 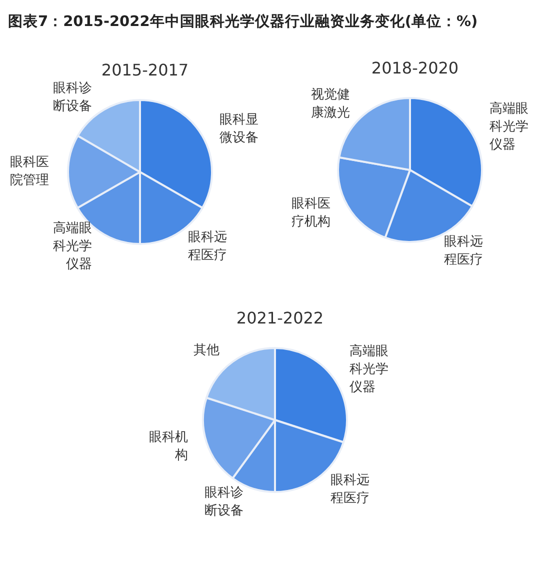 I want to click on slice-label: 眼科显微设备, so click(x=238, y=129).